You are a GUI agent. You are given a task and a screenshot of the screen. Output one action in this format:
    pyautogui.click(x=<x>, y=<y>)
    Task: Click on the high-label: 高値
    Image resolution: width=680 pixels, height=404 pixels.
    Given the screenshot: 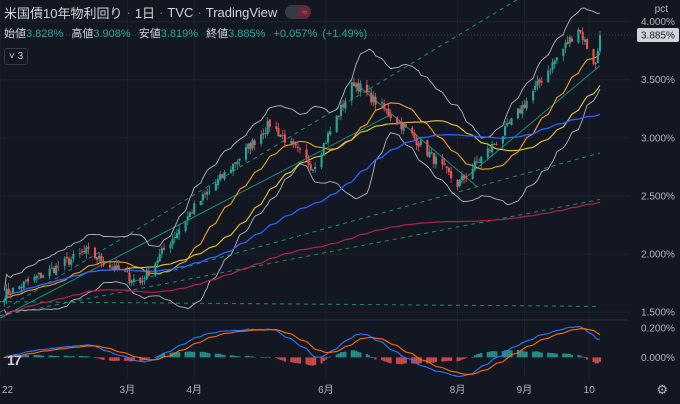 What is the action you would take?
    pyautogui.click(x=82, y=34)
    